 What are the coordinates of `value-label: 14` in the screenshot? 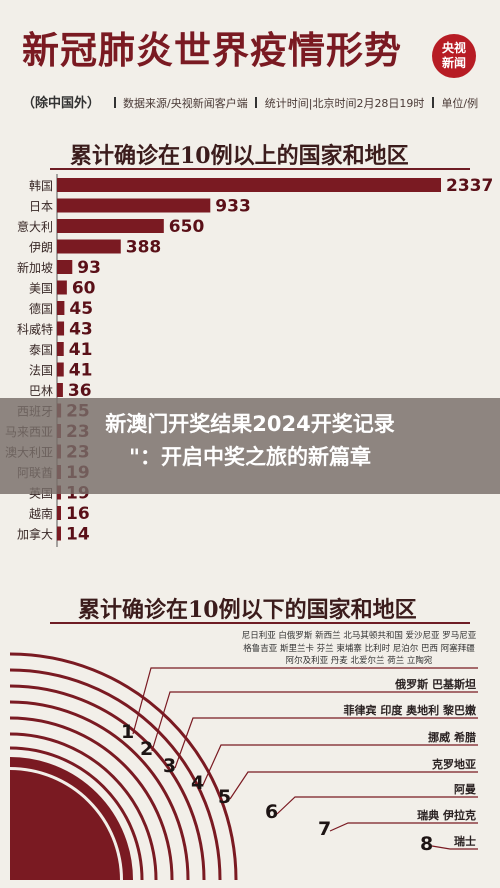 It's located at (78, 535).